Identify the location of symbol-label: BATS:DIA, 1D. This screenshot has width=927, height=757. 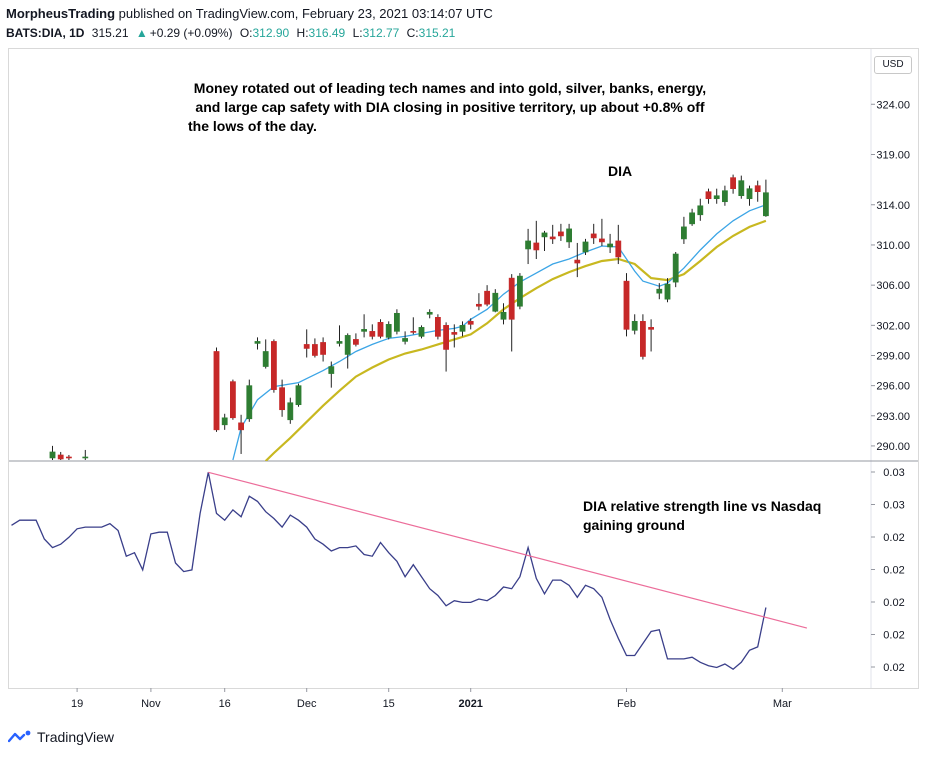
(45, 33).